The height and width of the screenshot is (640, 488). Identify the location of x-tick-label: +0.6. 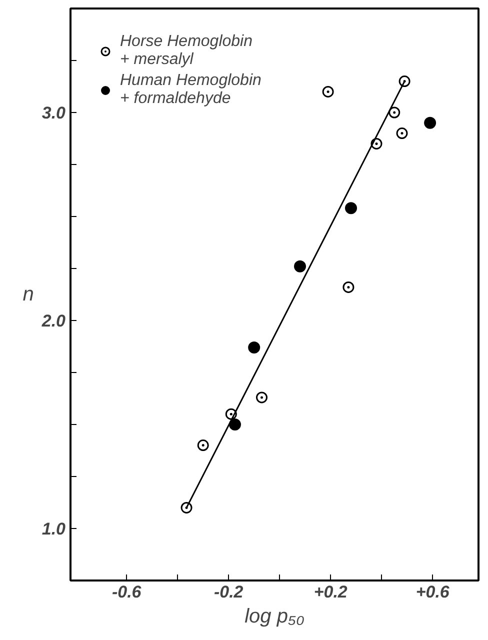
(433, 592).